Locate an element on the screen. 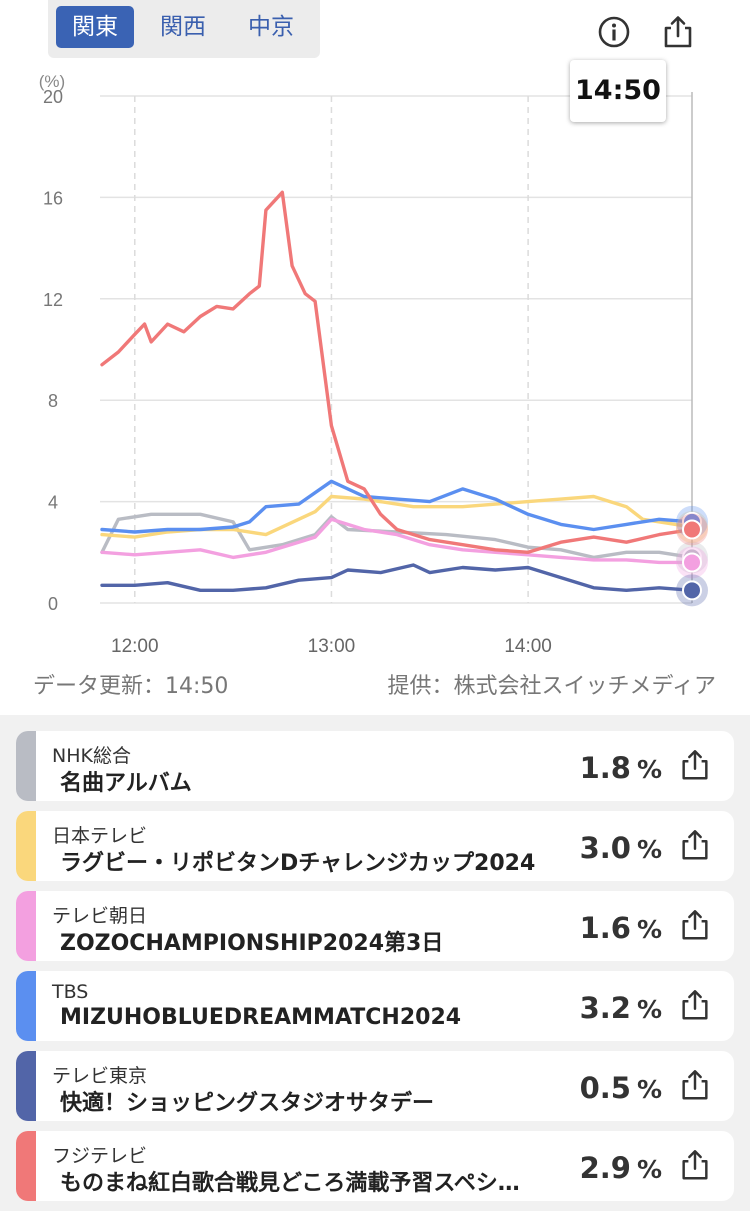 The height and width of the screenshot is (1211, 750). tab-kansai: 関西 is located at coordinates (183, 27).